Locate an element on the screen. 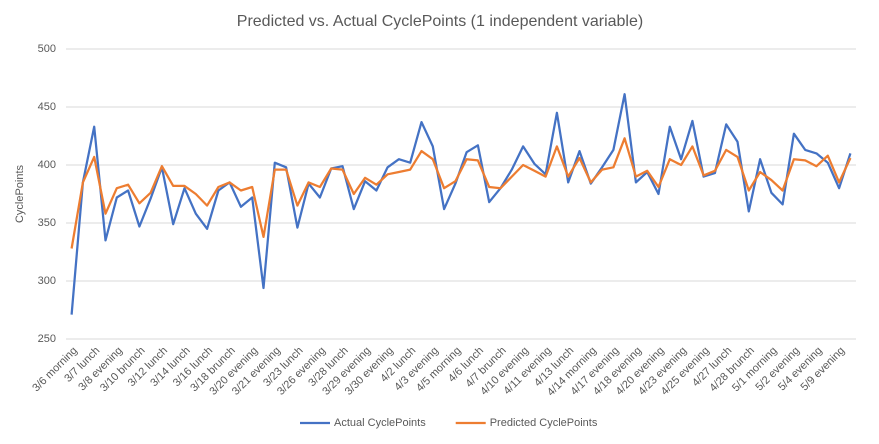 This screenshot has height=444, width=879. y-tick-label: 300 is located at coordinates (47, 281).